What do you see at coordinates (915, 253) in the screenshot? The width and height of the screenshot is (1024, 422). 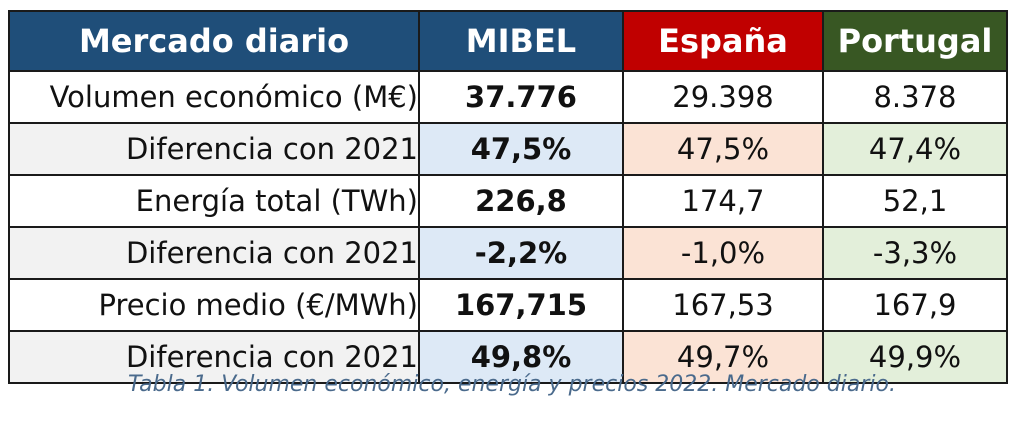 I see `cell-portugal: -3,3%` at bounding box center [915, 253].